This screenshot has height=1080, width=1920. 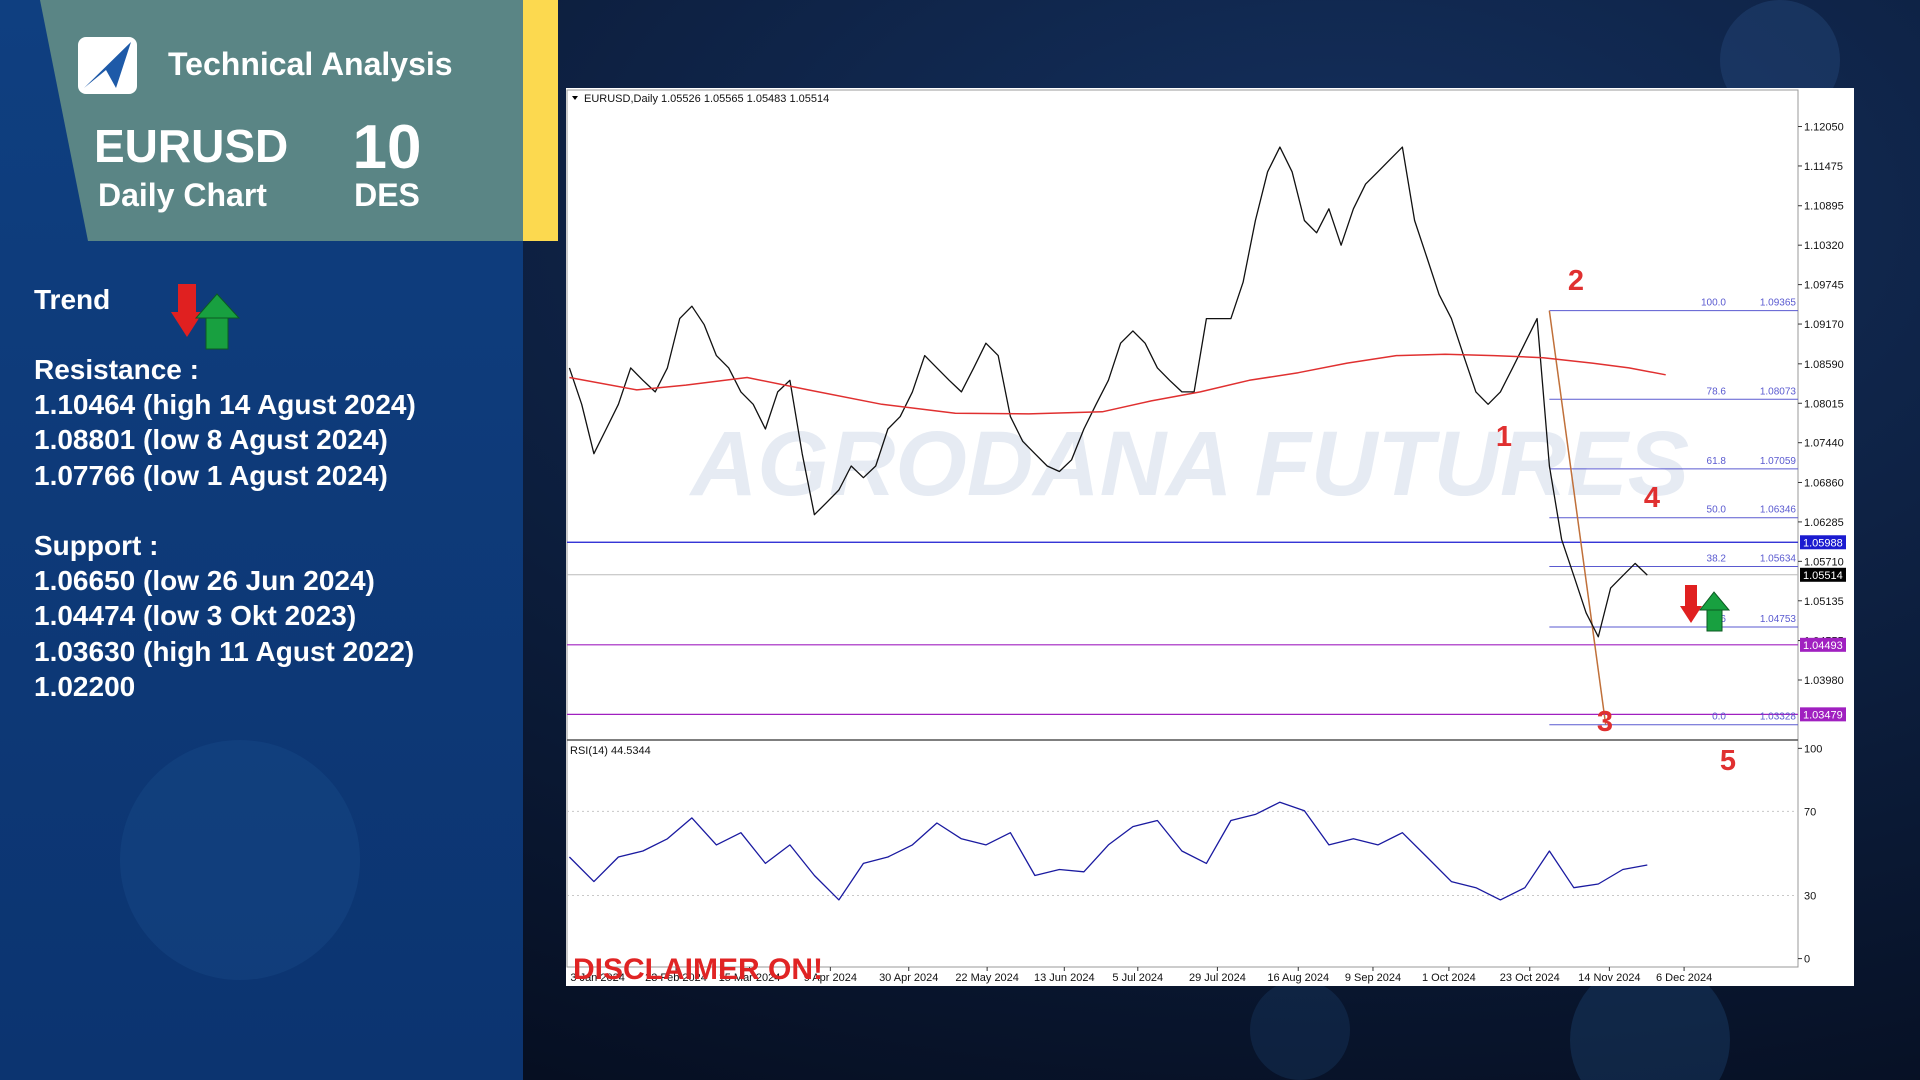 What do you see at coordinates (1824, 325) in the screenshot?
I see `y-tick-label: 1.09170` at bounding box center [1824, 325].